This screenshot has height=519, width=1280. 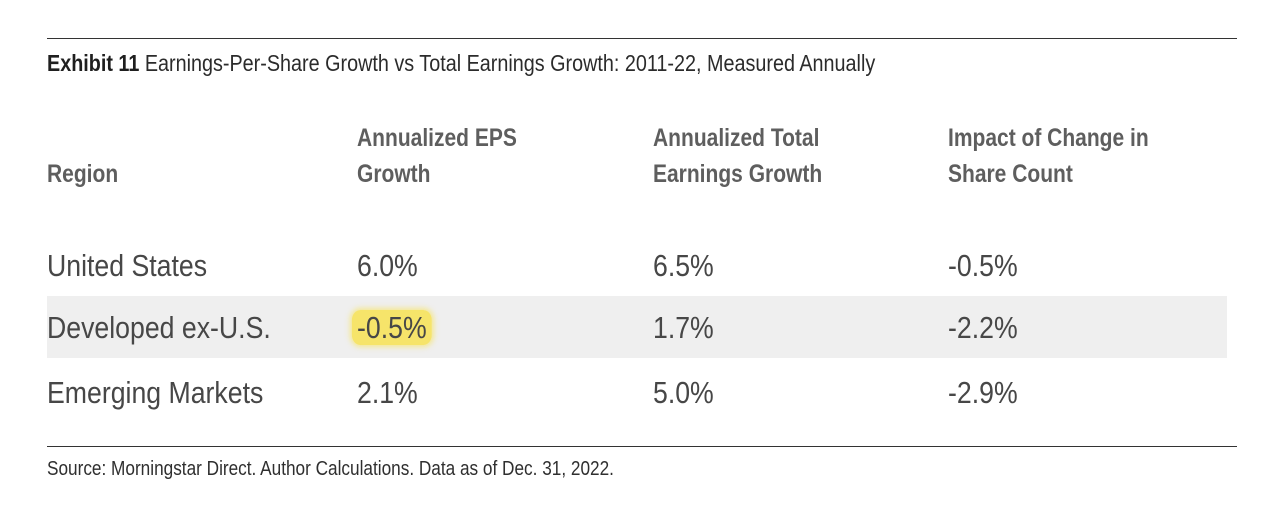 I want to click on header-share-count-line1: Impact of Change in, so click(x=1048, y=138).